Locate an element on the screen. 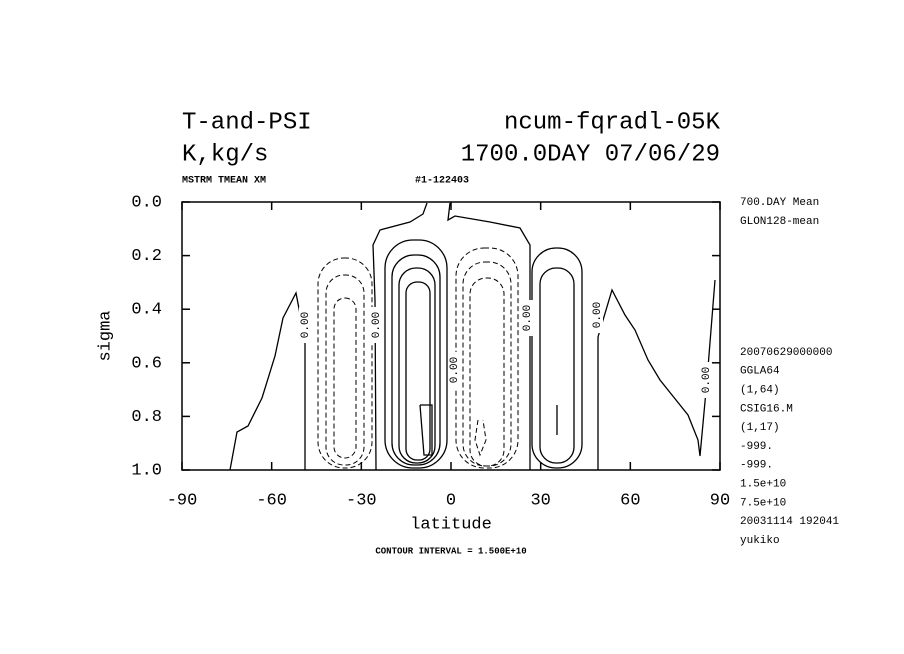 This screenshot has height=654, width=904. subtitle-left: K,kg/s is located at coordinates (225, 154).